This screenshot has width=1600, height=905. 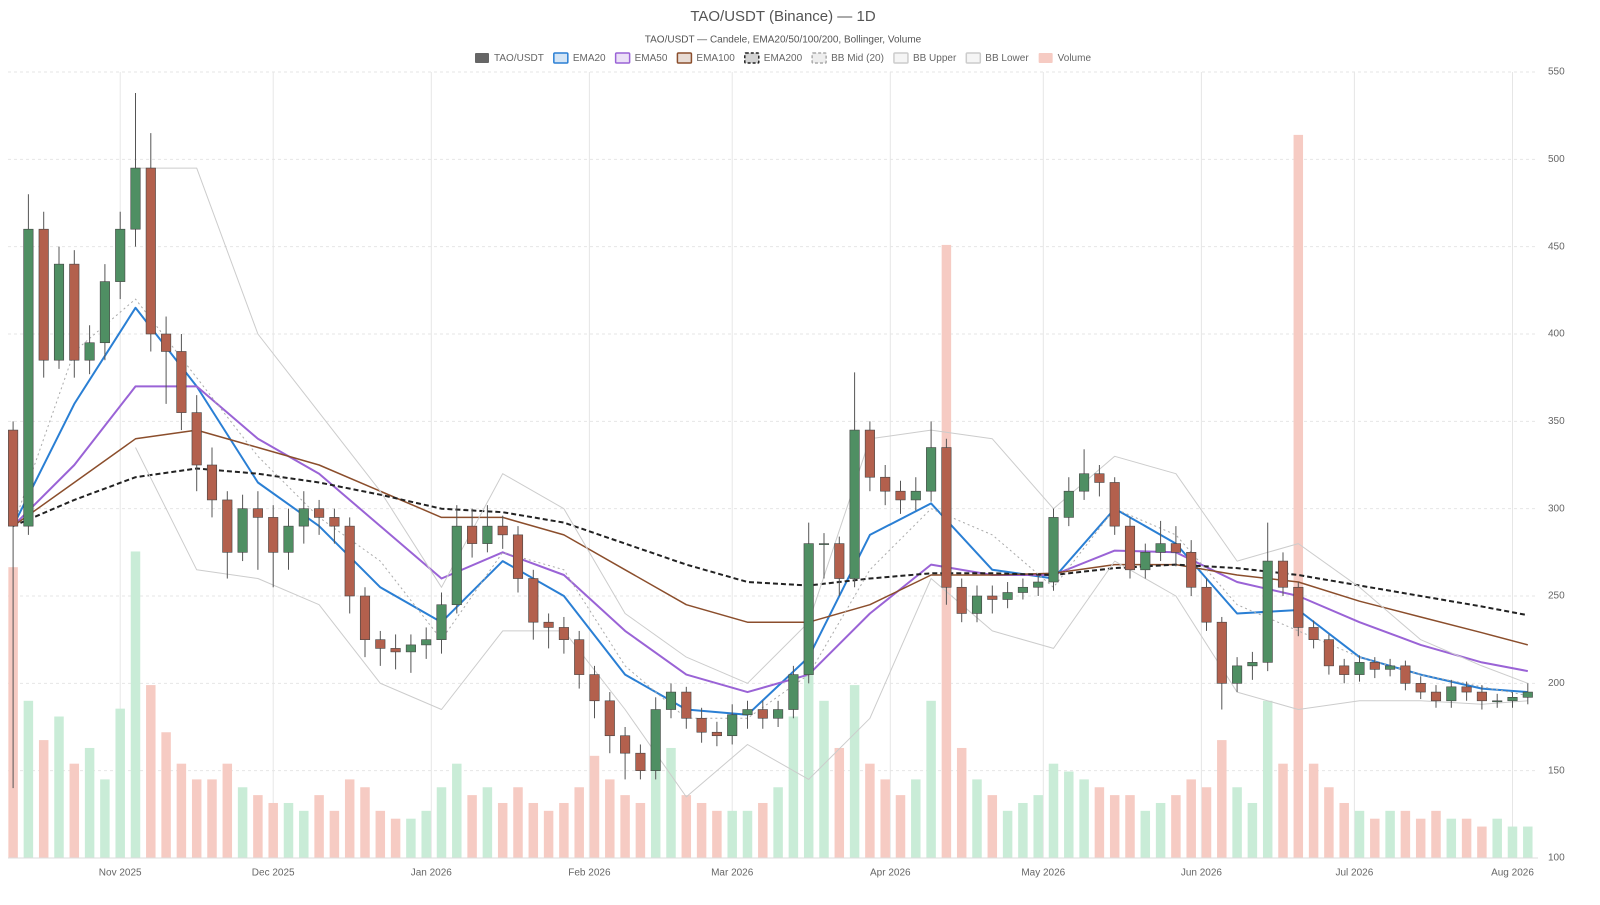 What do you see at coordinates (1556, 596) in the screenshot?
I see `y-tick-label: 250` at bounding box center [1556, 596].